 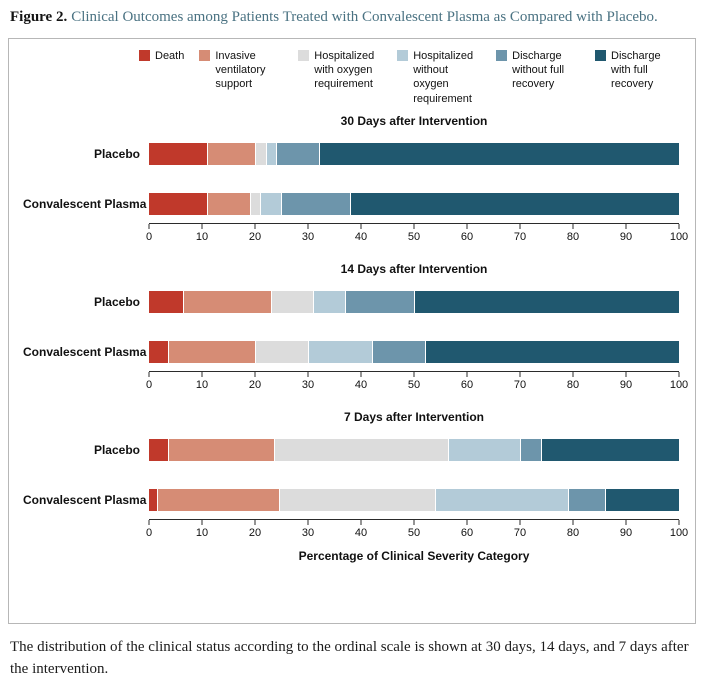 I want to click on x-axis-label: Percentage of Clinical Severity Category, so click(x=414, y=555).